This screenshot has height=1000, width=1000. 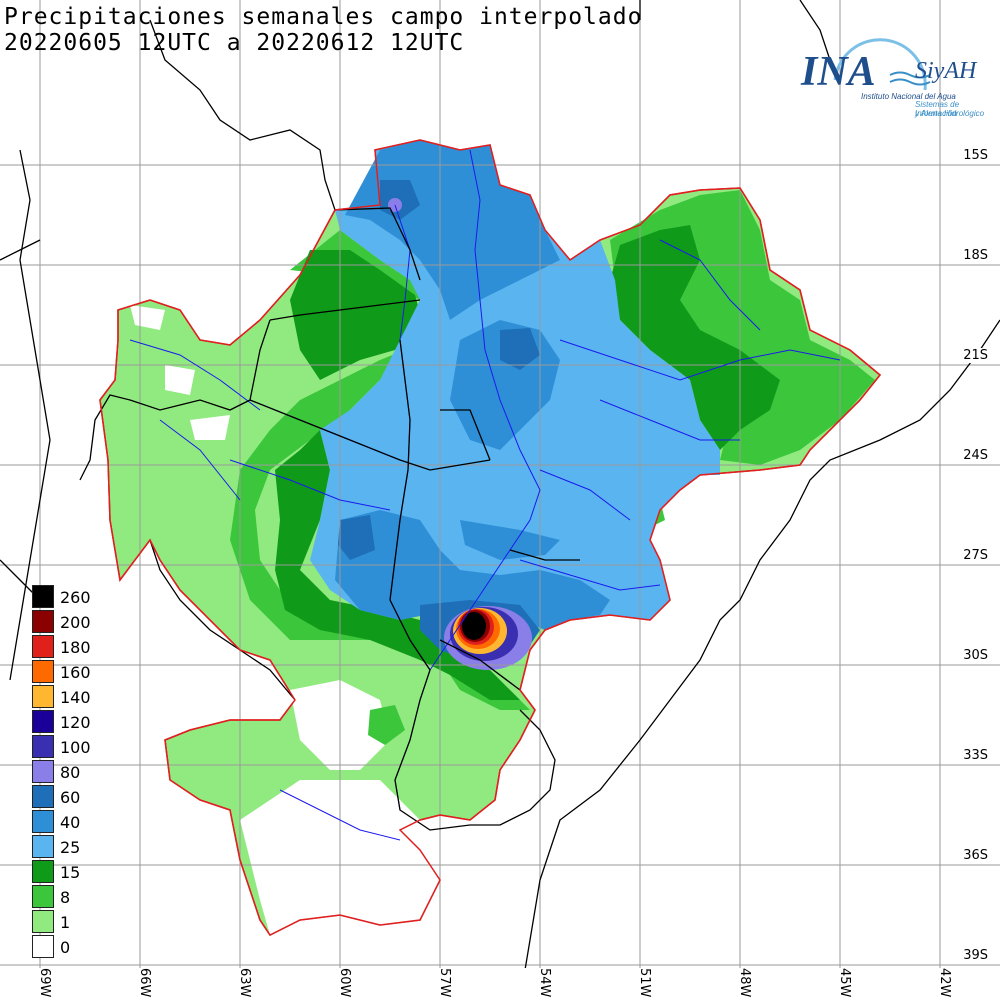 What do you see at coordinates (975, 355) in the screenshot?
I see `lat-label: 21S` at bounding box center [975, 355].